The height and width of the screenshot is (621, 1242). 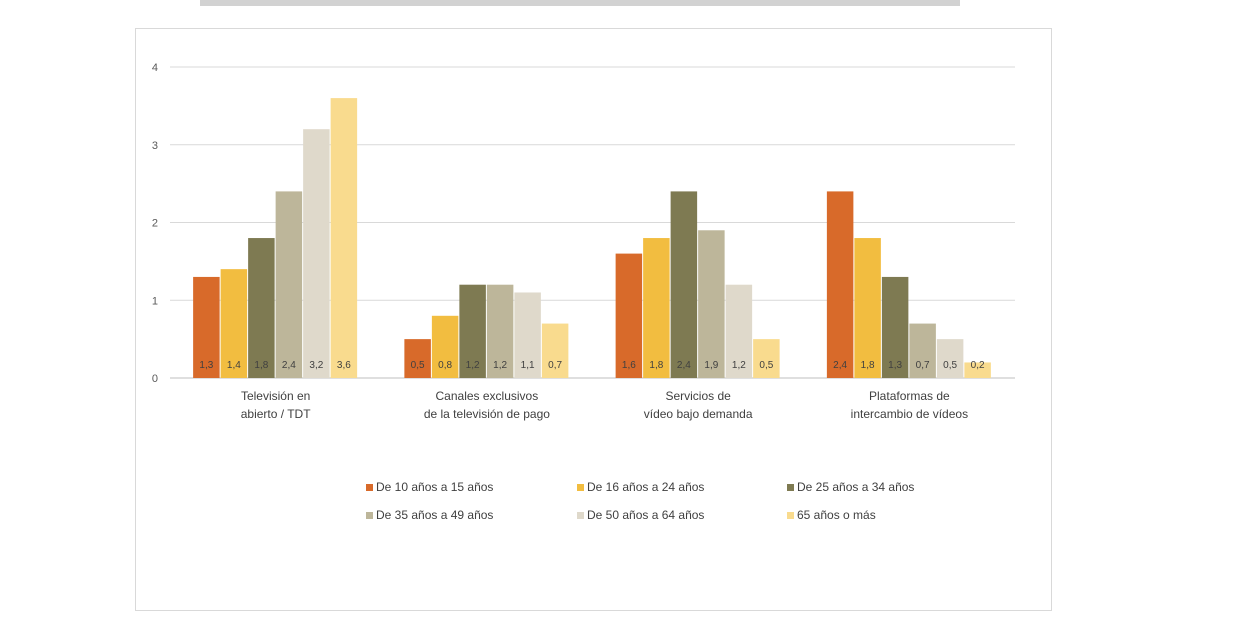 I want to click on data-label: 0,8, so click(x=445, y=365).